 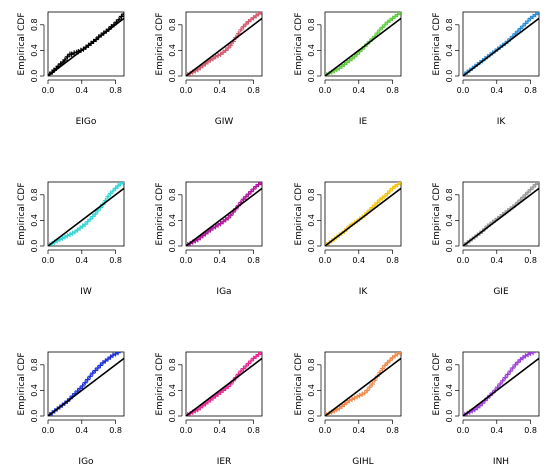 What do you see at coordinates (224, 122) in the screenshot?
I see `x-axis-title: GIW` at bounding box center [224, 122].